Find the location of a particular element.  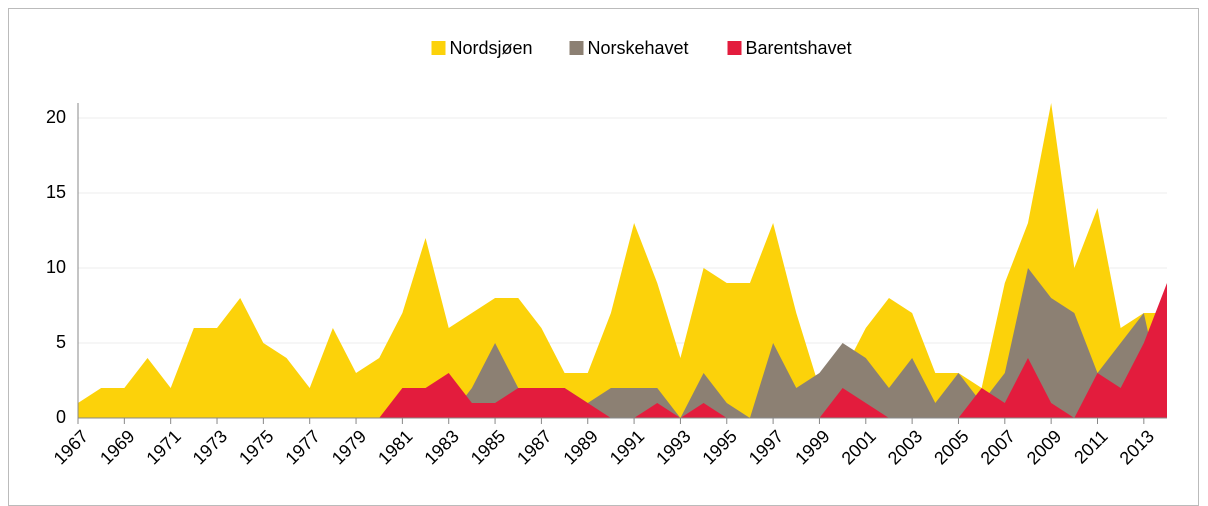

x-tick-label: 1989 is located at coordinates (580, 447).